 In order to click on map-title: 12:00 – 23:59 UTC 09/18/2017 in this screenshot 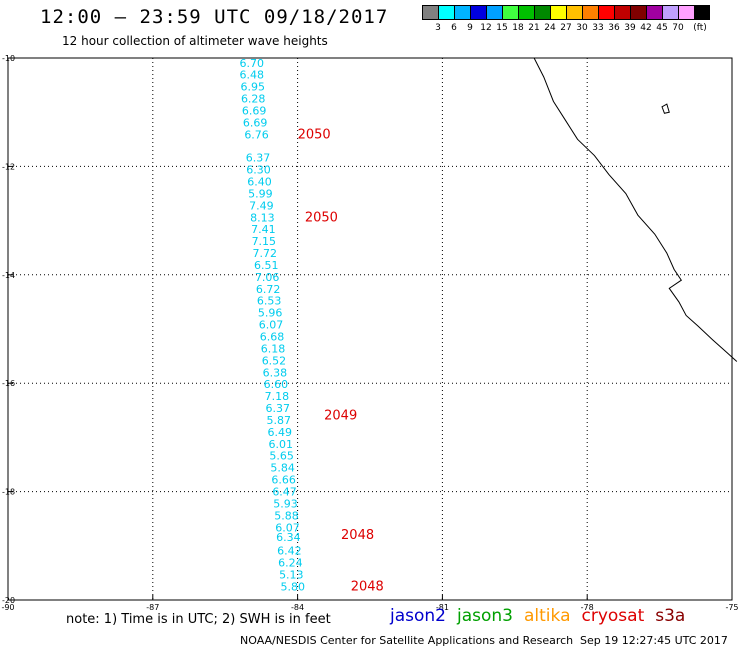, I will do `click(214, 17)`.